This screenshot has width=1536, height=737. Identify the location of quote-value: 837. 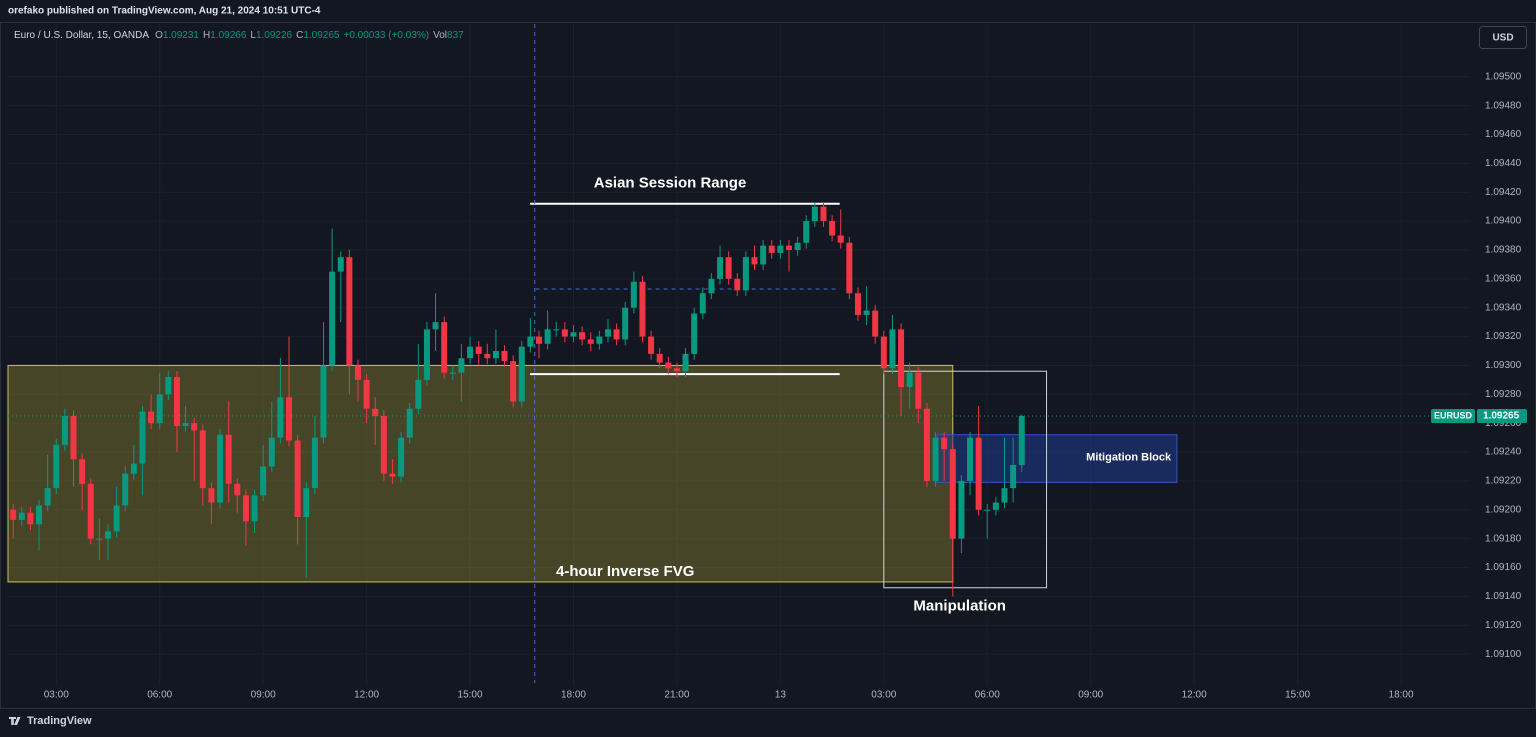
(455, 35).